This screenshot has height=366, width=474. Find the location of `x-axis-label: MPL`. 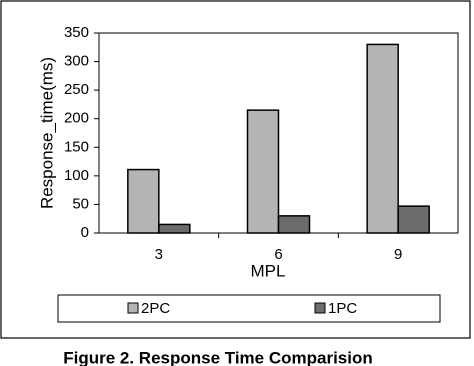

x-axis-label: MPL is located at coordinates (268, 270).